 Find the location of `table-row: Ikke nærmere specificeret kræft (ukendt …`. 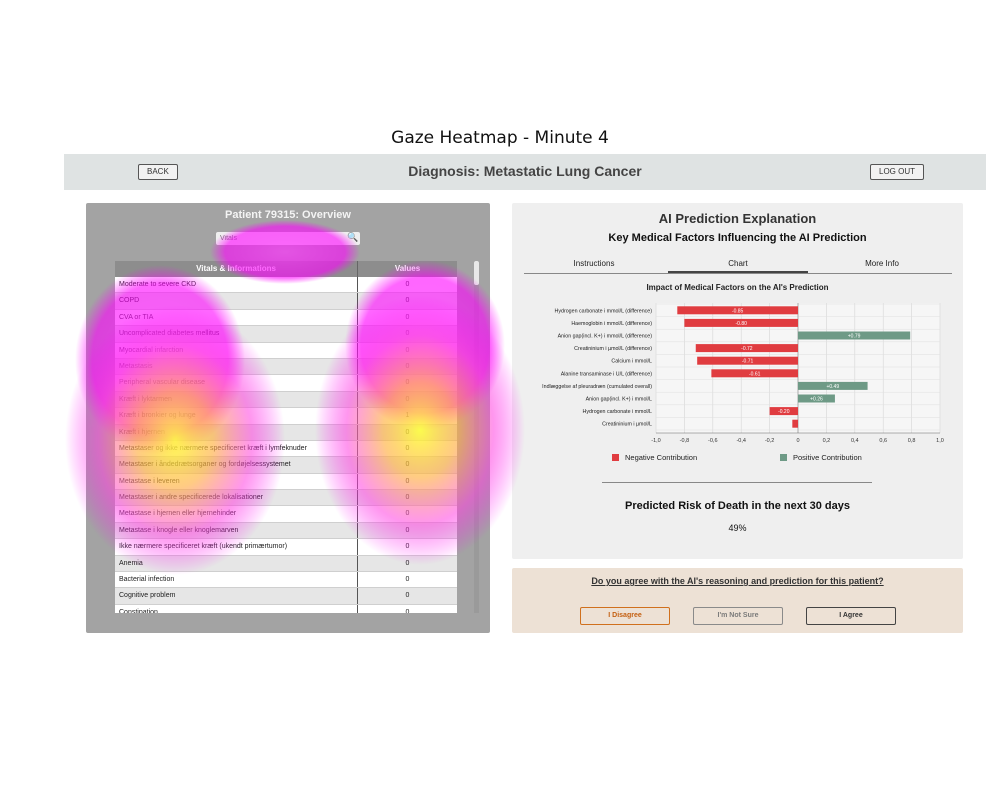

table-row: Ikke nærmere specificeret kræft (ukendt … is located at coordinates (286, 547).